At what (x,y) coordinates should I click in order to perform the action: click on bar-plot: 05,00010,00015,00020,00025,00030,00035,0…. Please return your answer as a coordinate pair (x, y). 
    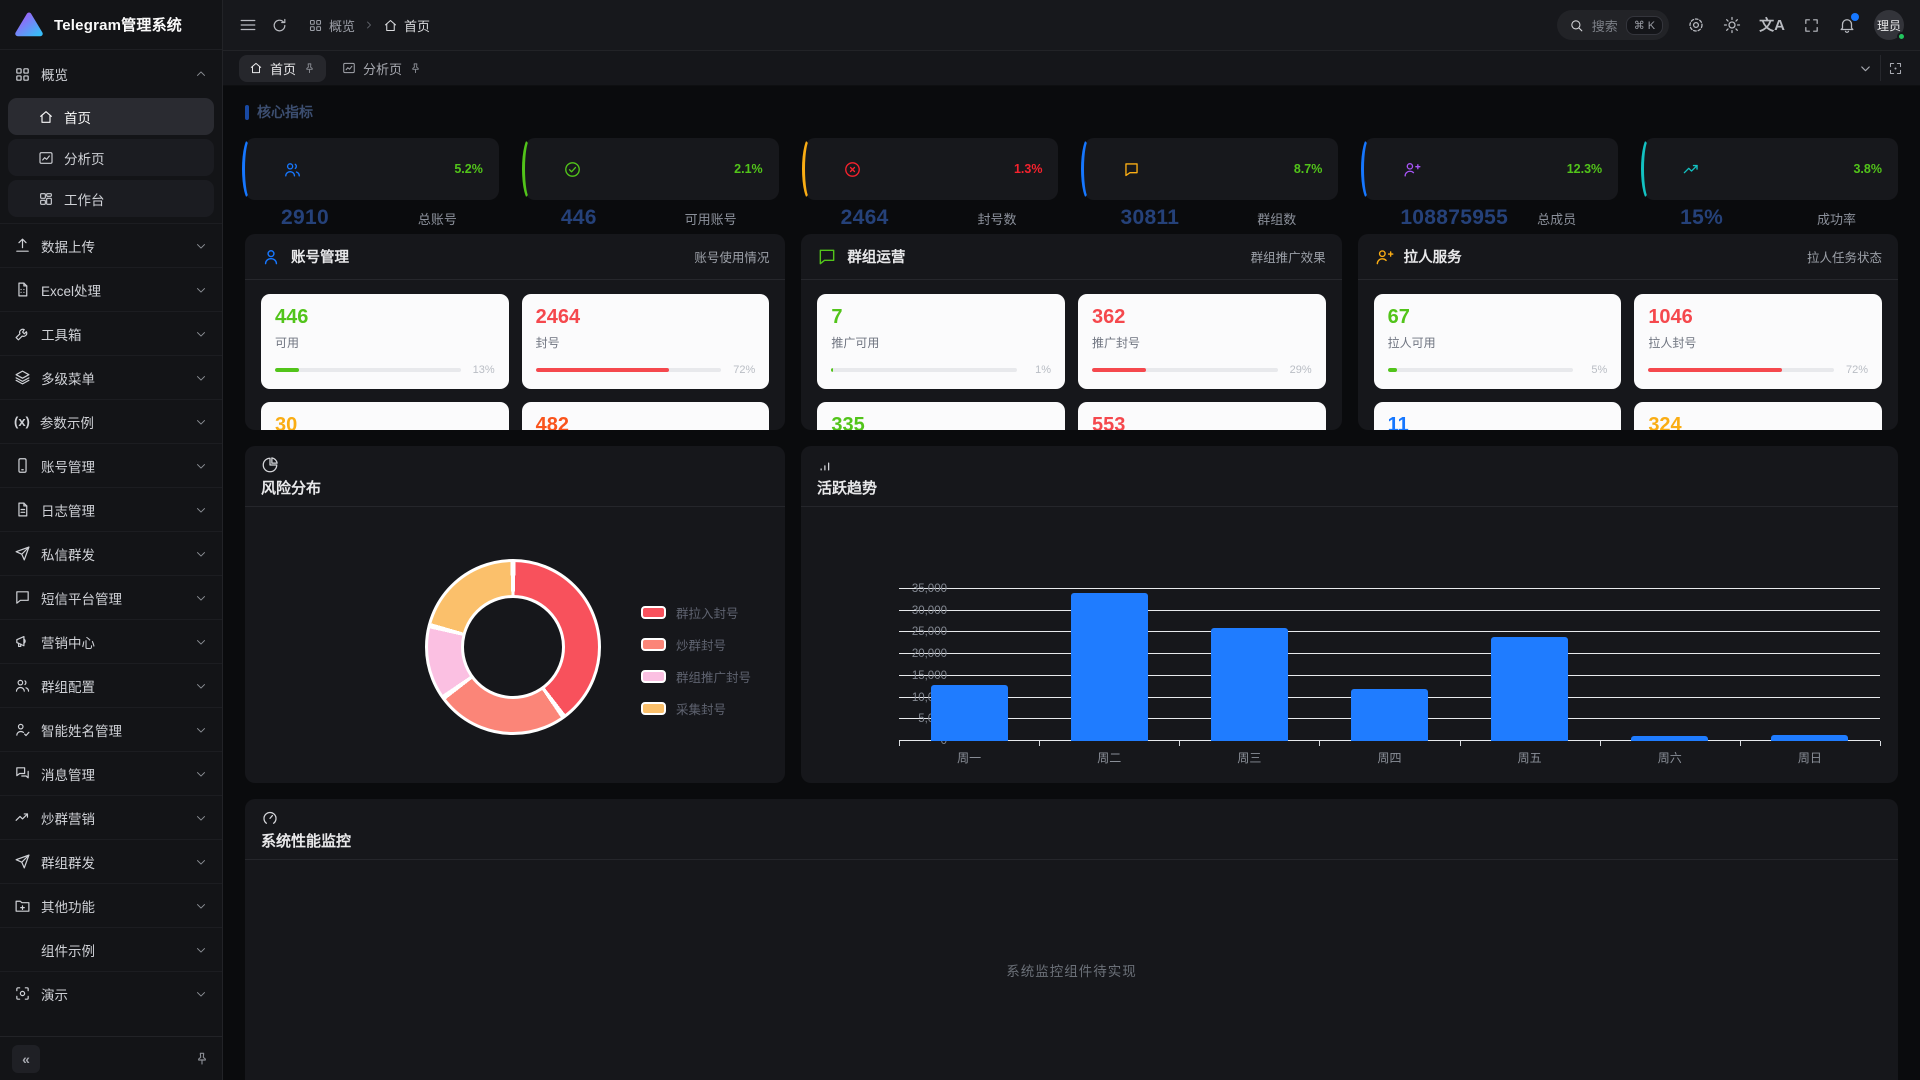
    Looking at the image, I should click on (1390, 665).